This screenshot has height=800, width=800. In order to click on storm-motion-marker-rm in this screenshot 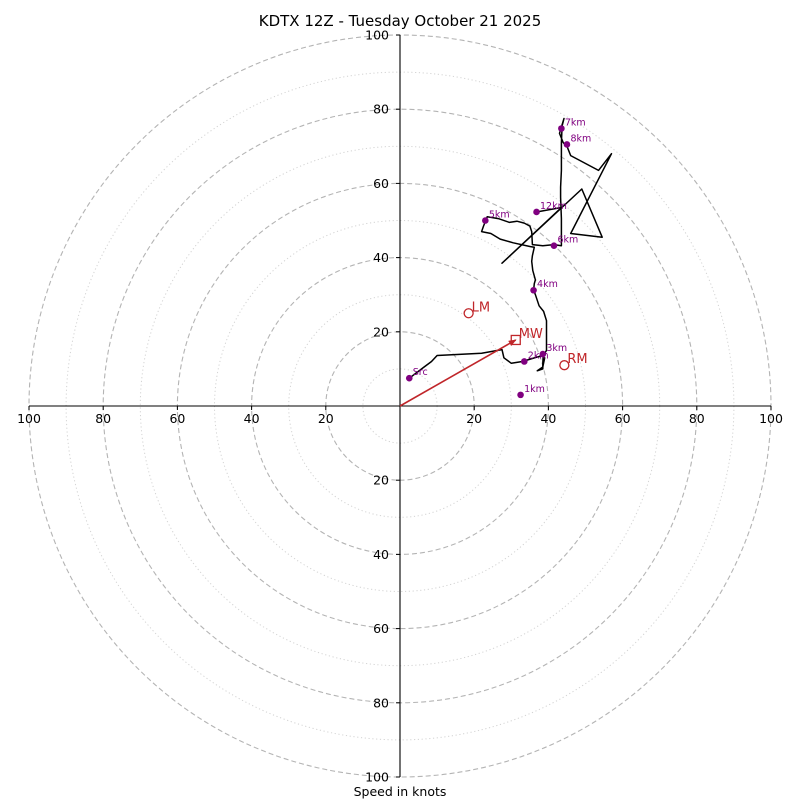, I will do `click(564, 365)`.